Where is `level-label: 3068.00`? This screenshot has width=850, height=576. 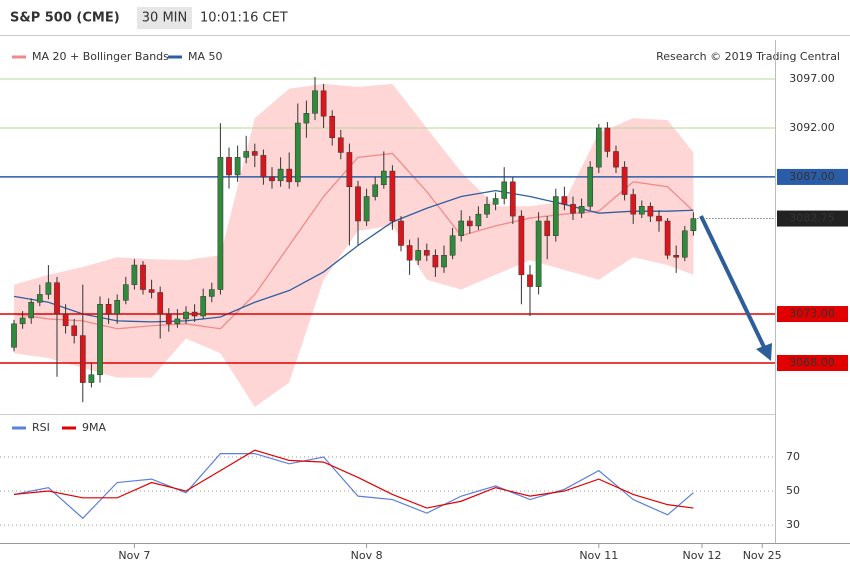
level-label: 3068.00 is located at coordinates (812, 362).